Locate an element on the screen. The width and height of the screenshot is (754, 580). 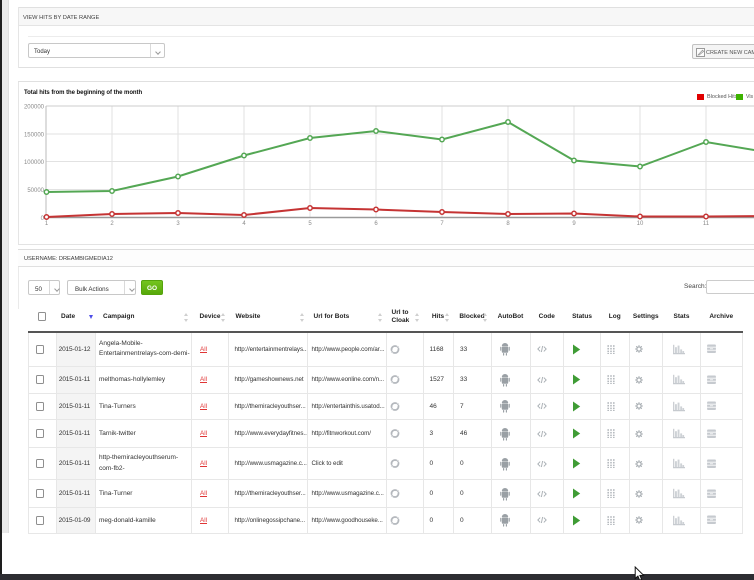
svg-text: 1 is located at coordinates (47, 224).